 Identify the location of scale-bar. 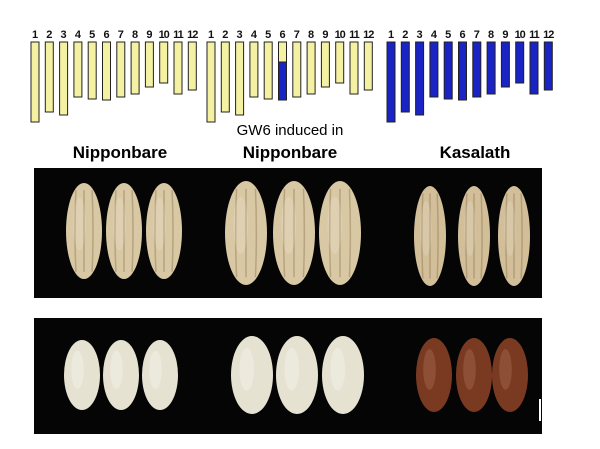
(540, 410).